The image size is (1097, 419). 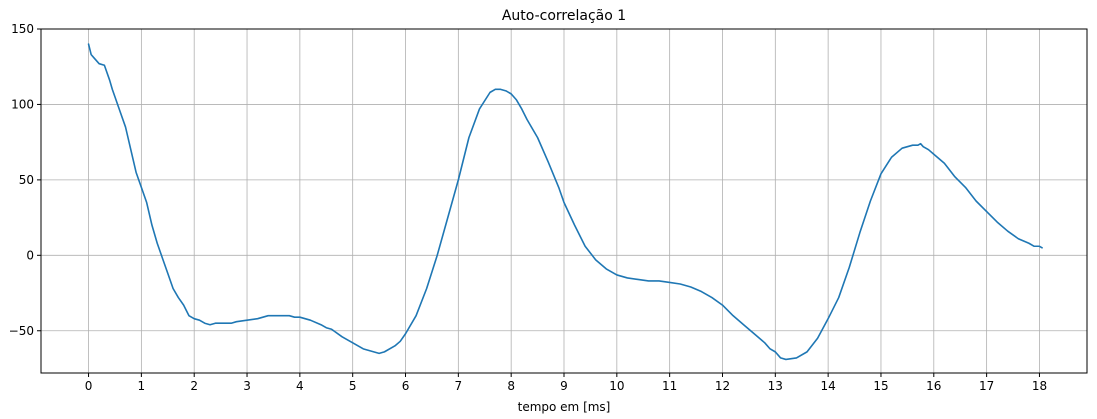 What do you see at coordinates (616, 386) in the screenshot?
I see `x-tick-label: 10` at bounding box center [616, 386].